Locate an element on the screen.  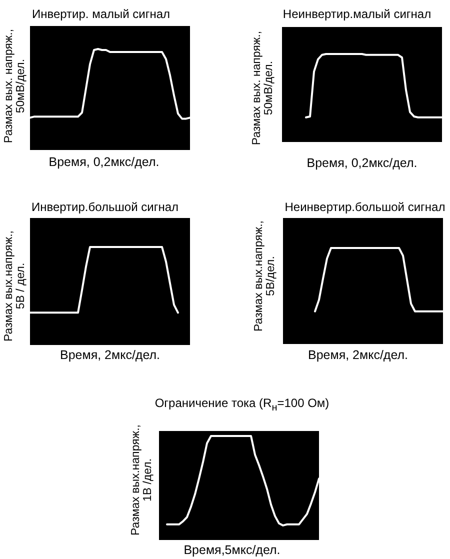
y-axis-title: Размах вых.напряж., 5В / дел. is located at coordinates (15, 287).